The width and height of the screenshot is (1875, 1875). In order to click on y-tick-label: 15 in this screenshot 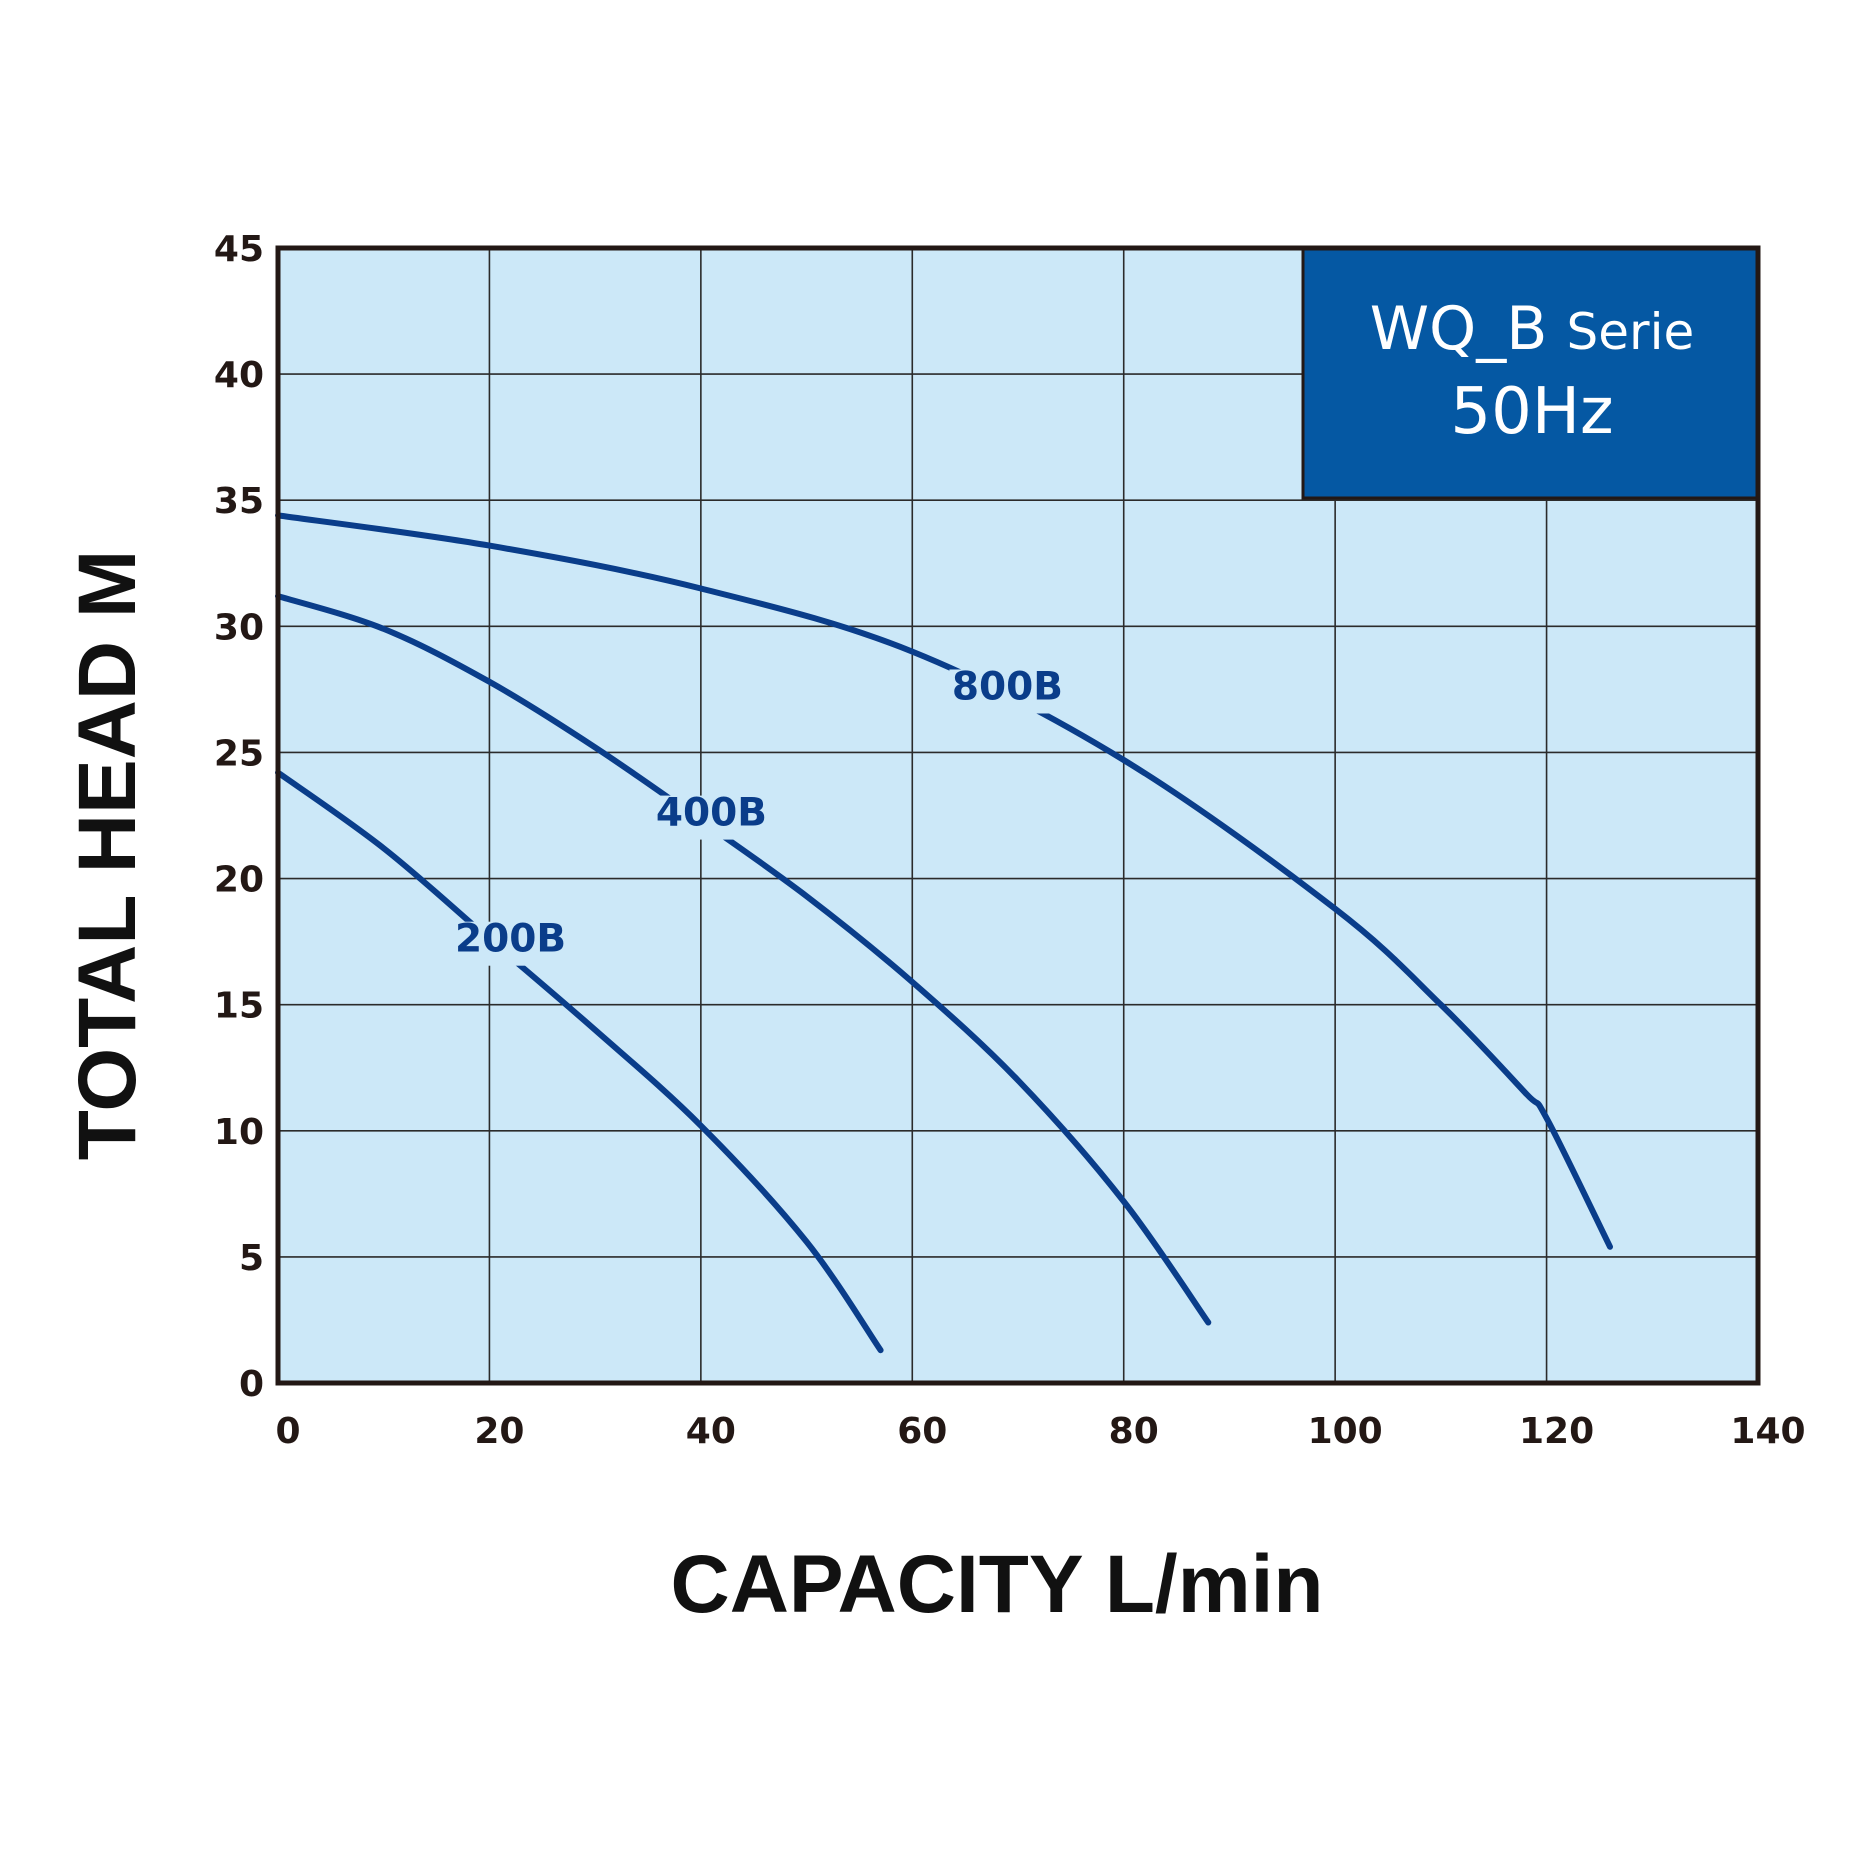, I will do `click(239, 1006)`.